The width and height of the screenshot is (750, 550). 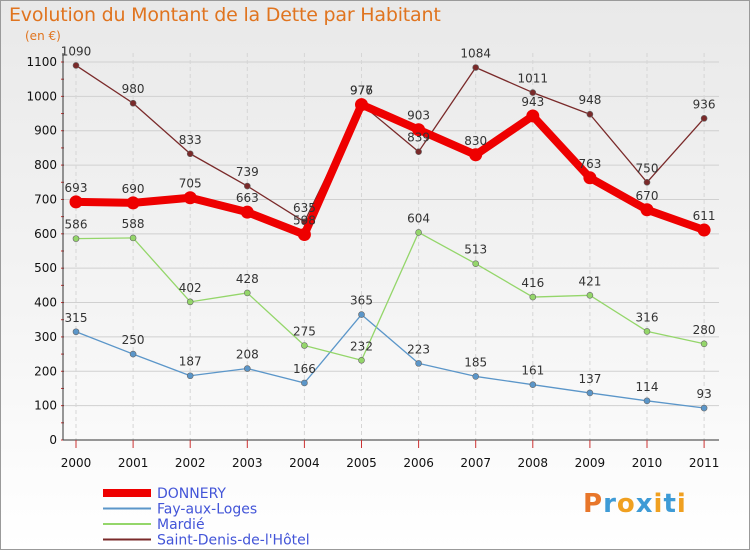 What do you see at coordinates (703, 394) in the screenshot?
I see `data-label: 93` at bounding box center [703, 394].